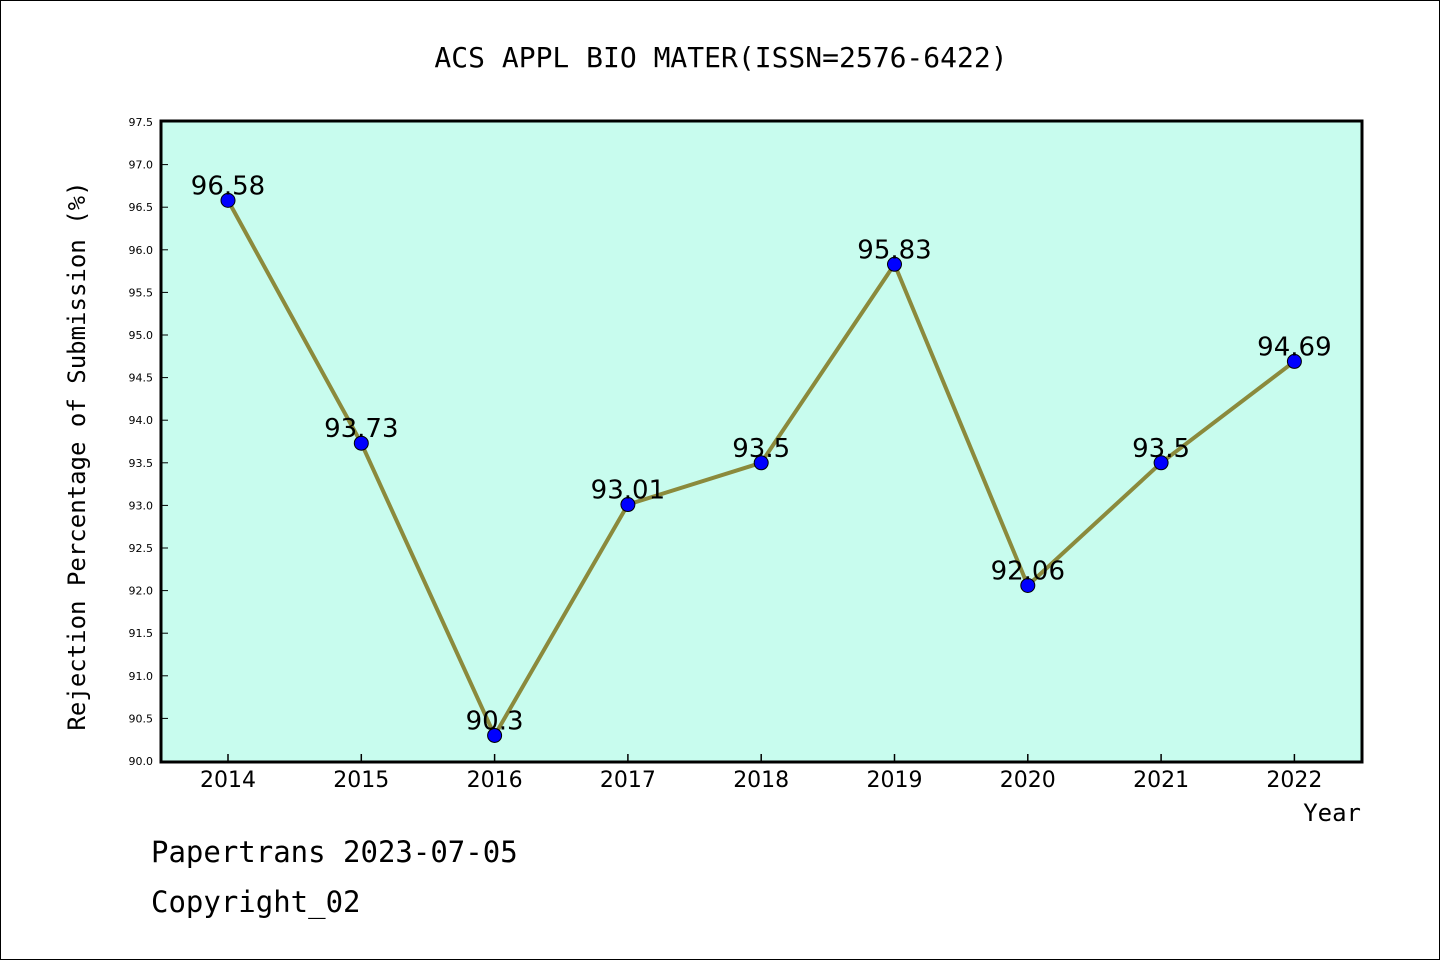 The height and width of the screenshot is (961, 1440). Describe the element at coordinates (495, 780) in the screenshot. I see `x-tick-label: 2016` at that location.